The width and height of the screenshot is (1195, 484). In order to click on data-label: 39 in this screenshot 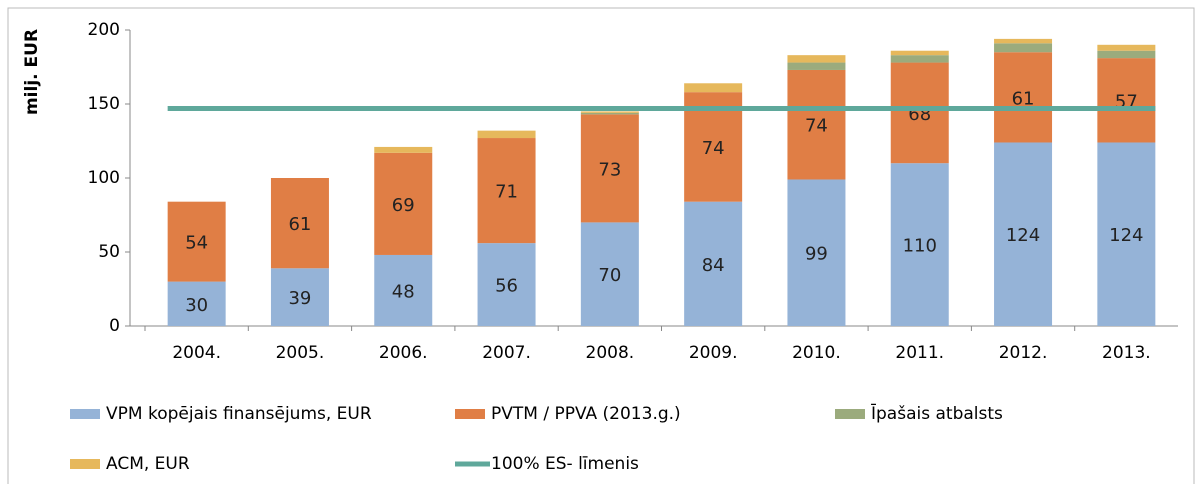, I will do `click(299, 298)`.